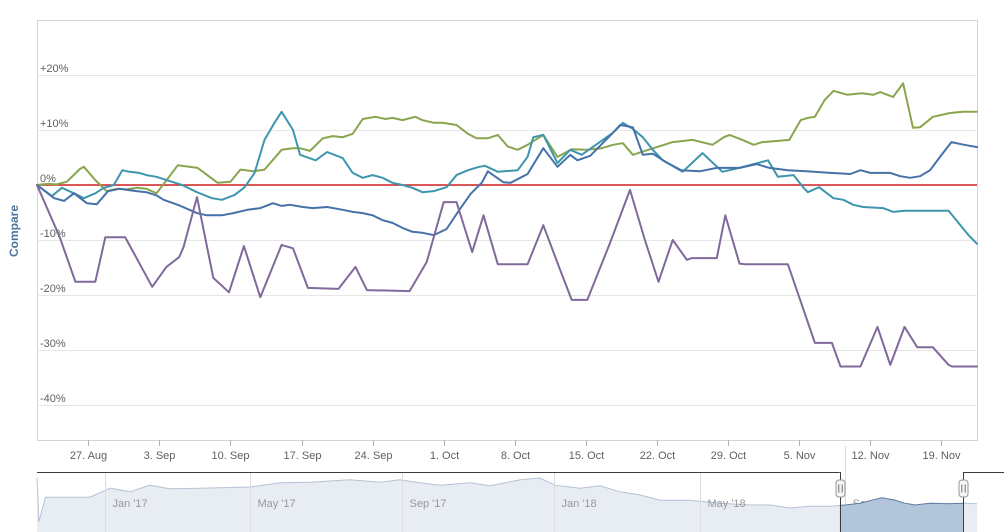  Describe the element at coordinates (54, 124) in the screenshot. I see `y-axis-label: +10%` at that location.